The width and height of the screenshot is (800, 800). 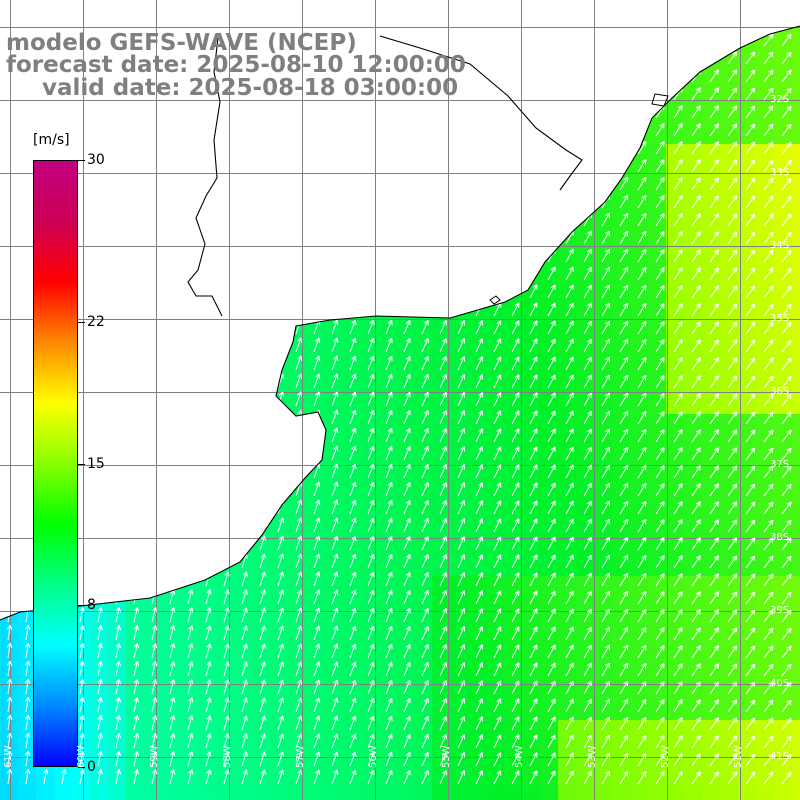 I want to click on latitude-label: 37S, so click(x=780, y=464).